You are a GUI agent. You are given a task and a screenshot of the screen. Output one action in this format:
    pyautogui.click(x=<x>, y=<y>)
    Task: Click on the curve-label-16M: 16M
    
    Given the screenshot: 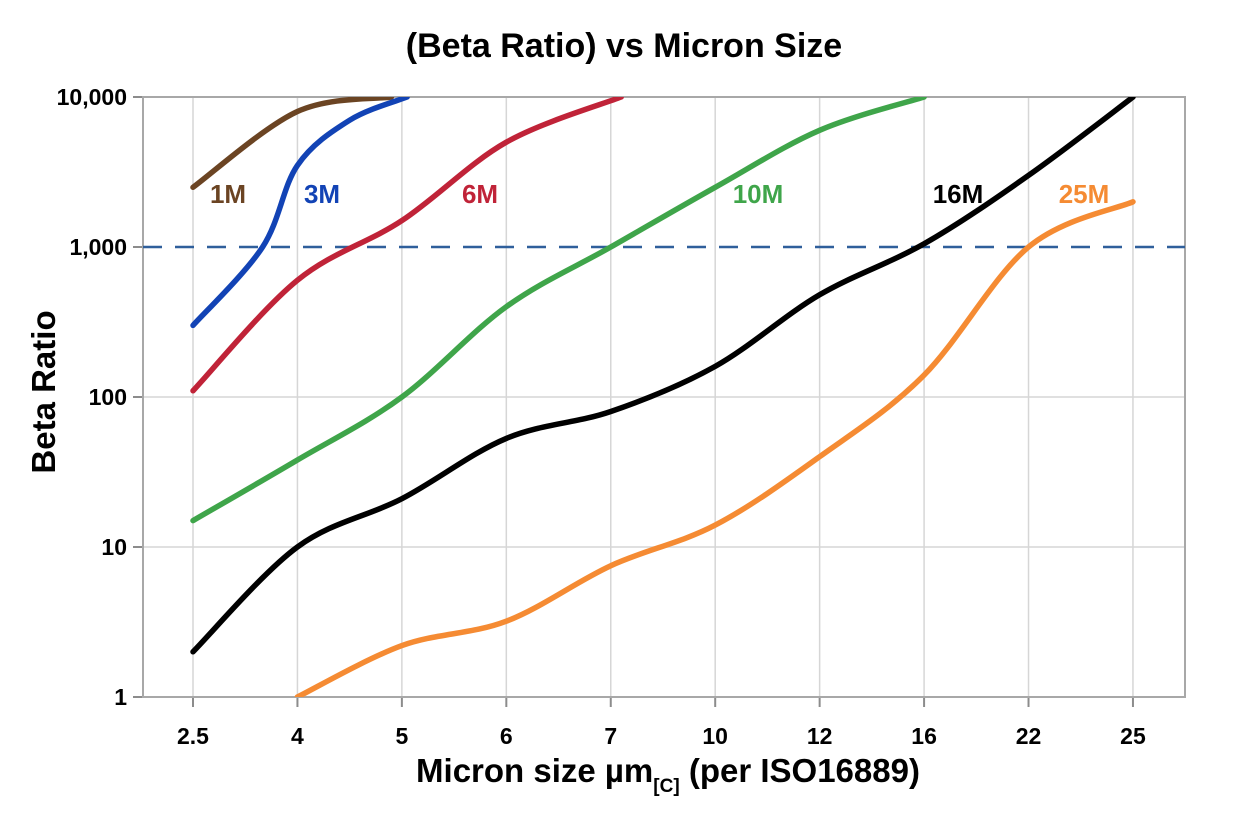 What is the action you would take?
    pyautogui.click(x=958, y=194)
    